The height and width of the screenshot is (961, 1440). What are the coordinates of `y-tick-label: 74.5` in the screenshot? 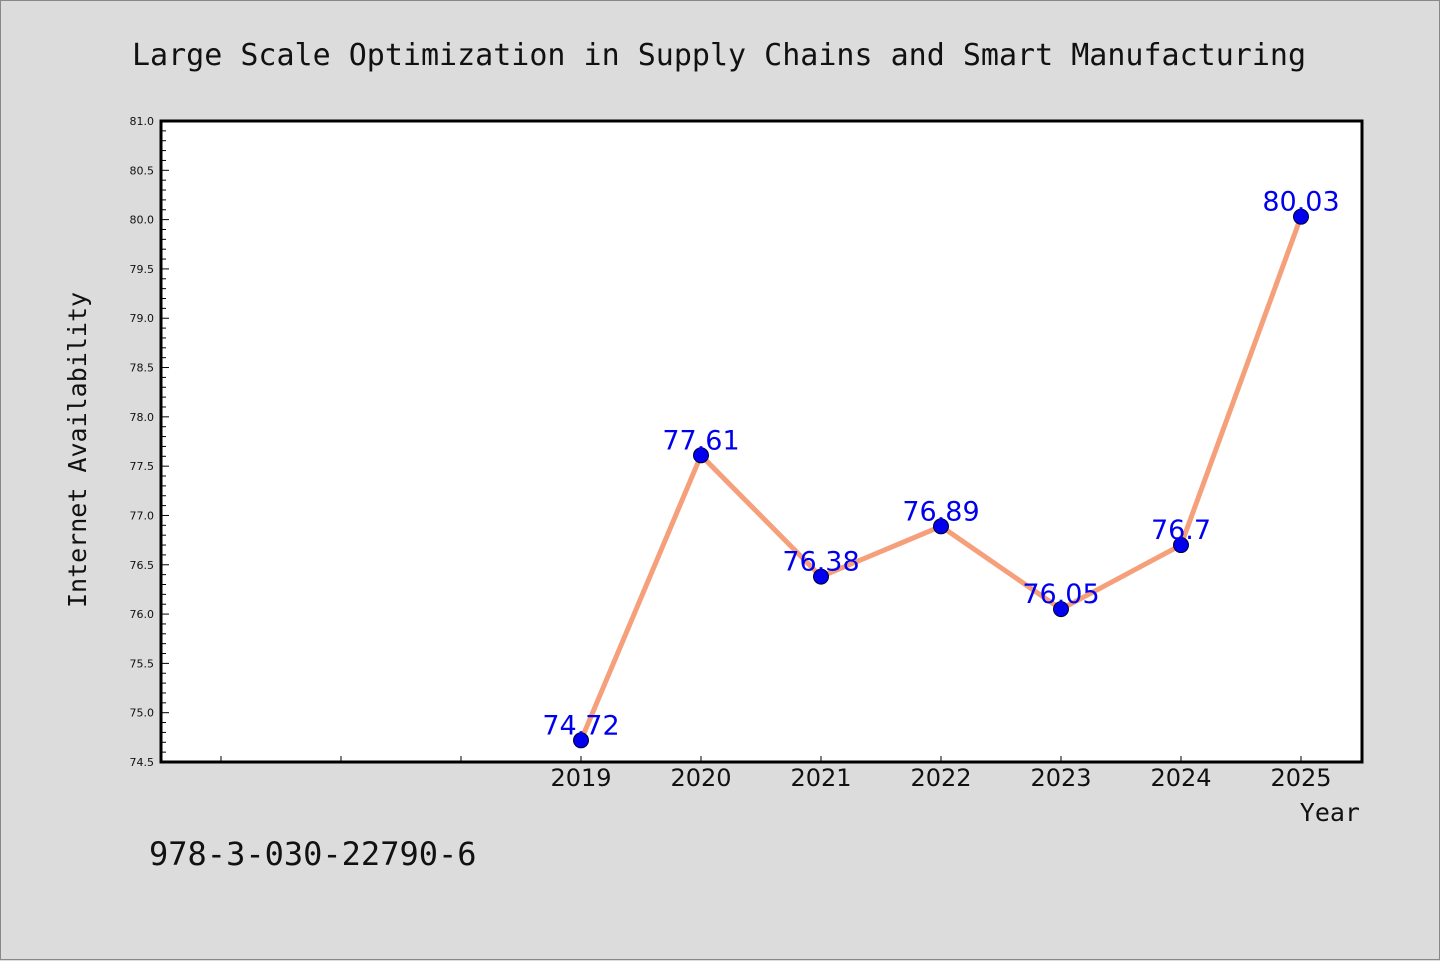 It's located at (142, 762).